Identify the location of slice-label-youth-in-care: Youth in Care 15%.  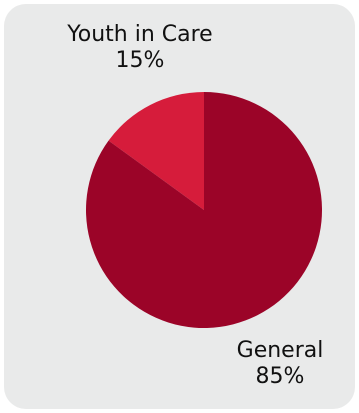
(140, 48).